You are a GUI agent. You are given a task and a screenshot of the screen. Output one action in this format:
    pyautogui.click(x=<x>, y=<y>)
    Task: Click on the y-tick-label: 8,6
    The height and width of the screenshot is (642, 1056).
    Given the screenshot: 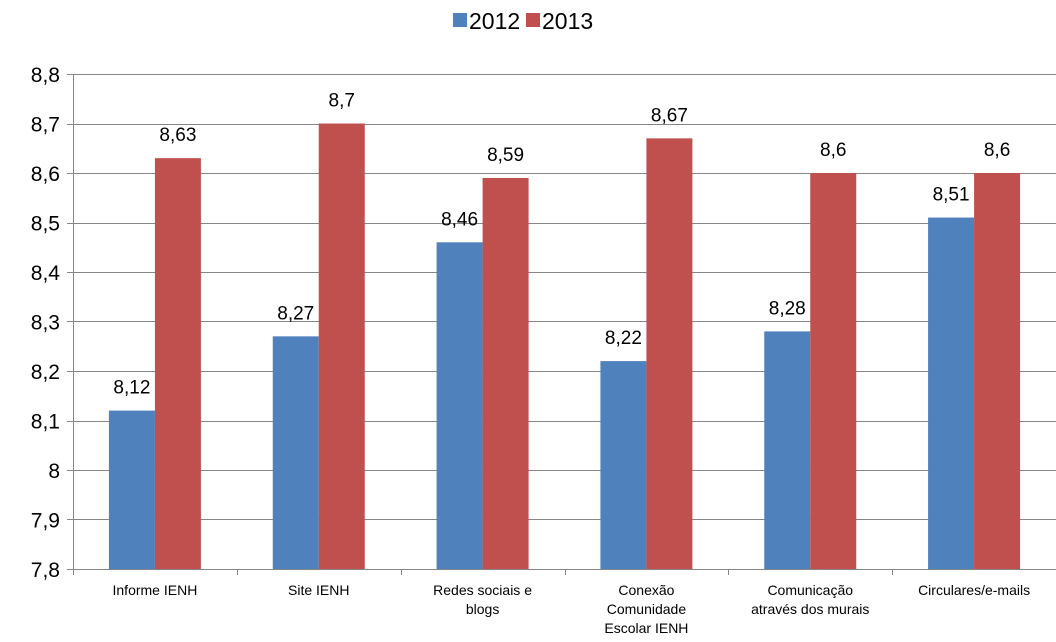 What is the action you would take?
    pyautogui.click(x=45, y=174)
    